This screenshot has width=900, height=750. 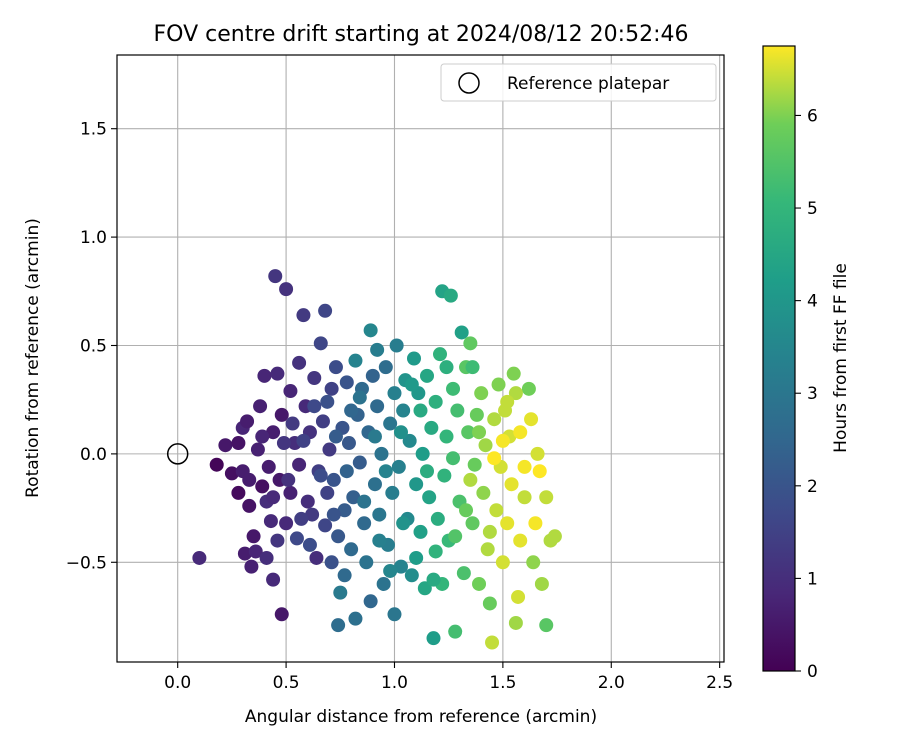 I want to click on reference-point, so click(x=177, y=454).